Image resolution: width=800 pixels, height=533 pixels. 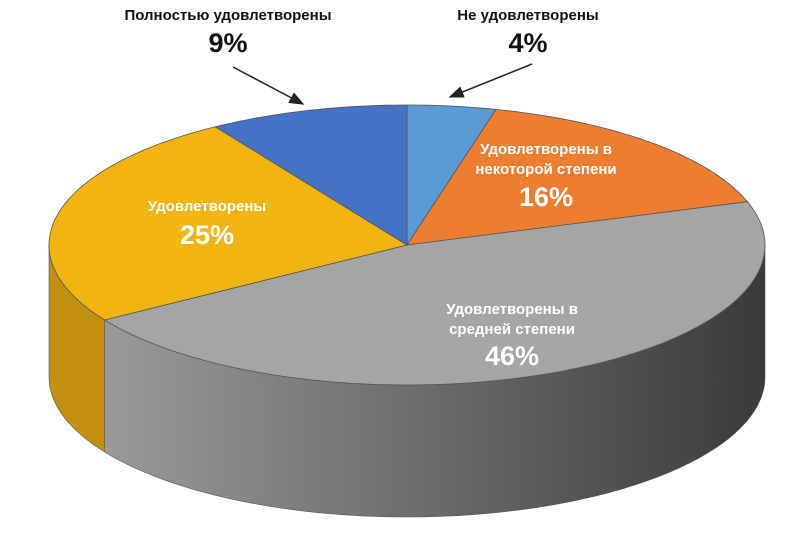 What do you see at coordinates (528, 43) in the screenshot?
I see `slice-value-label: 4%` at bounding box center [528, 43].